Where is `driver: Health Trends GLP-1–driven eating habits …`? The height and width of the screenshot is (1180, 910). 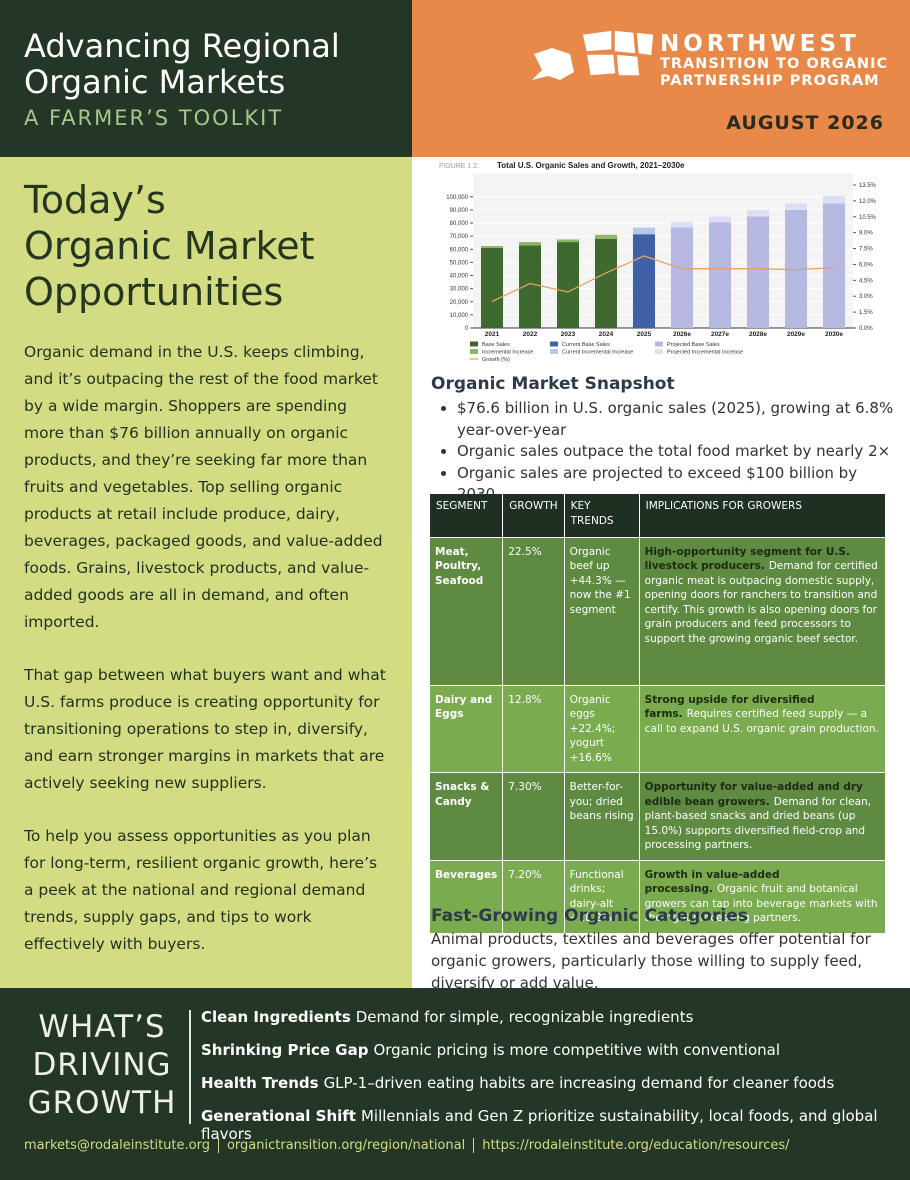 driver: Health Trends GLP-1–driven eating habits … is located at coordinates (555, 1090).